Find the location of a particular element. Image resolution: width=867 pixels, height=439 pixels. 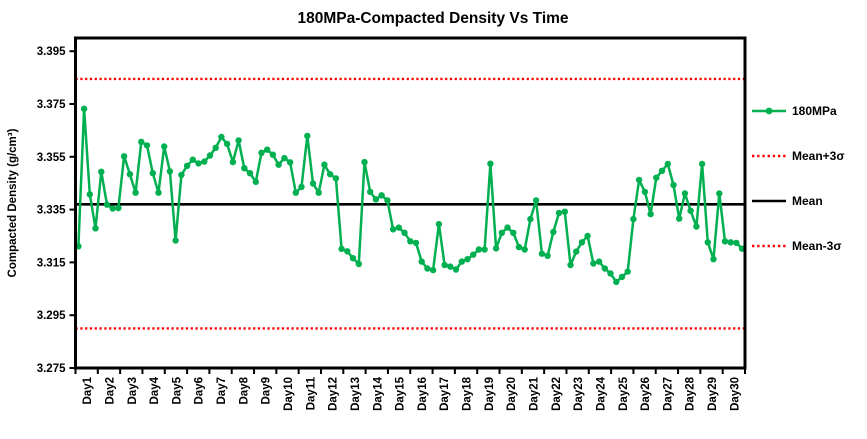

legend-item-mean-minus-3sigma: Mean-3σ is located at coordinates (809, 245).